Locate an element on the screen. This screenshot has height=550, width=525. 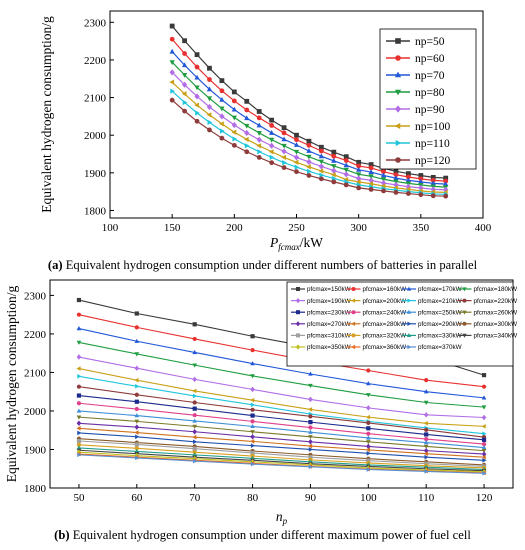
y-tick-label: 1800 is located at coordinates (95, 211).